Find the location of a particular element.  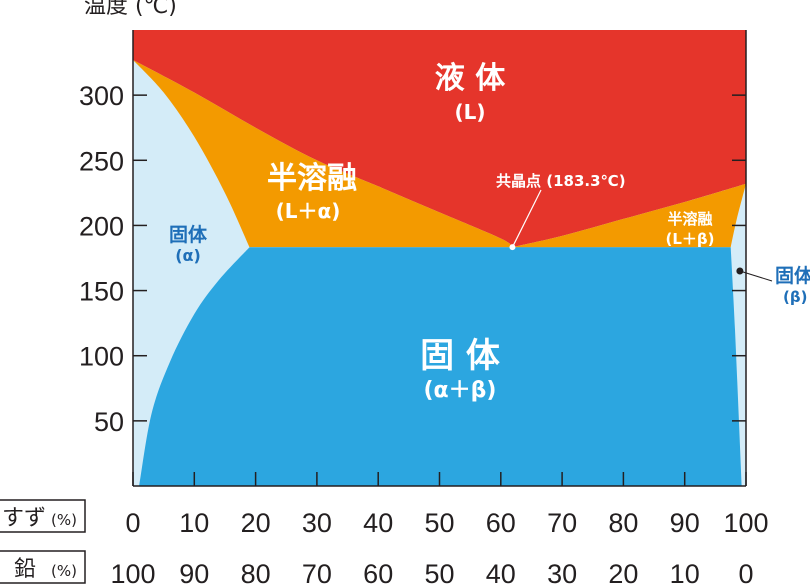

region-liquid-sub: (L) is located at coordinates (469, 112).